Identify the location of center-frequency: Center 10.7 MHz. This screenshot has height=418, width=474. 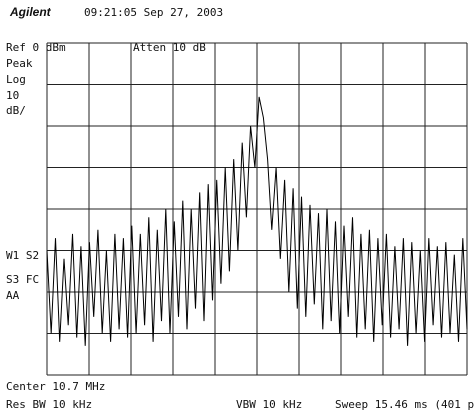
(55, 386).